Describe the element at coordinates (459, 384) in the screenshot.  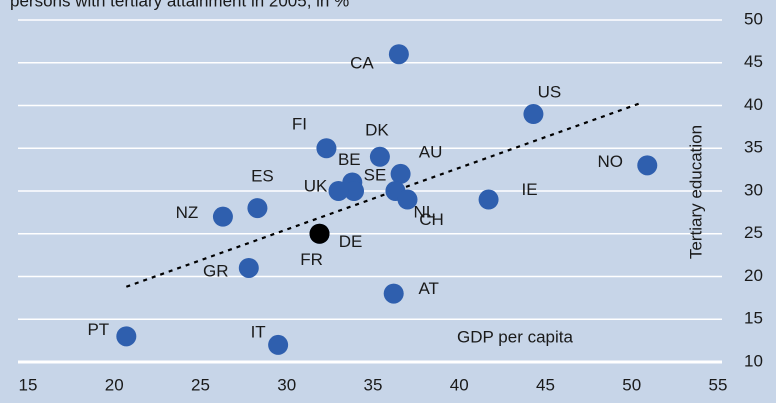
I see `x-tick-label: 40` at that location.